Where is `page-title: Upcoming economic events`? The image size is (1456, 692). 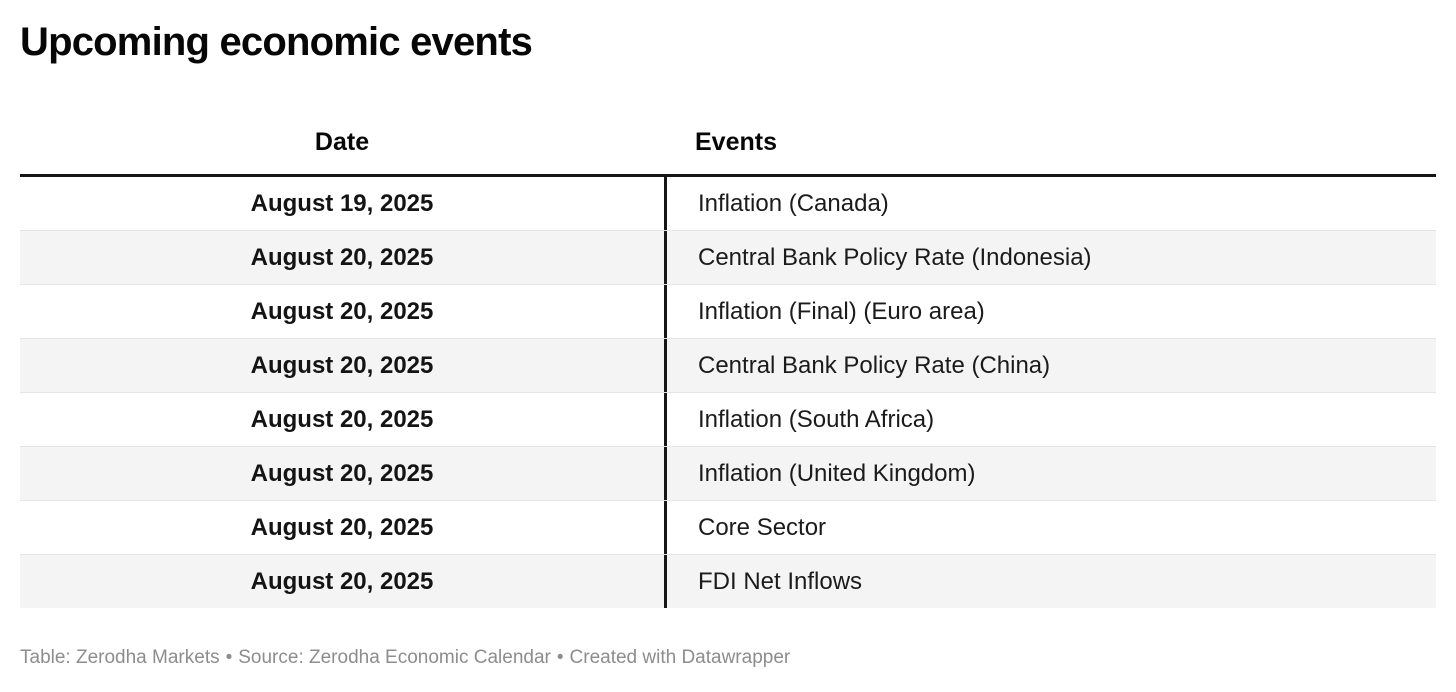
page-title: Upcoming economic events is located at coordinates (276, 42).